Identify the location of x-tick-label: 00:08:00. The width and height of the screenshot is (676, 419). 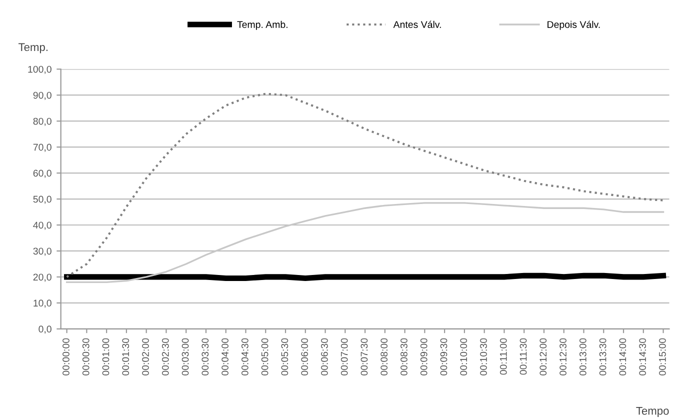
(384, 357).